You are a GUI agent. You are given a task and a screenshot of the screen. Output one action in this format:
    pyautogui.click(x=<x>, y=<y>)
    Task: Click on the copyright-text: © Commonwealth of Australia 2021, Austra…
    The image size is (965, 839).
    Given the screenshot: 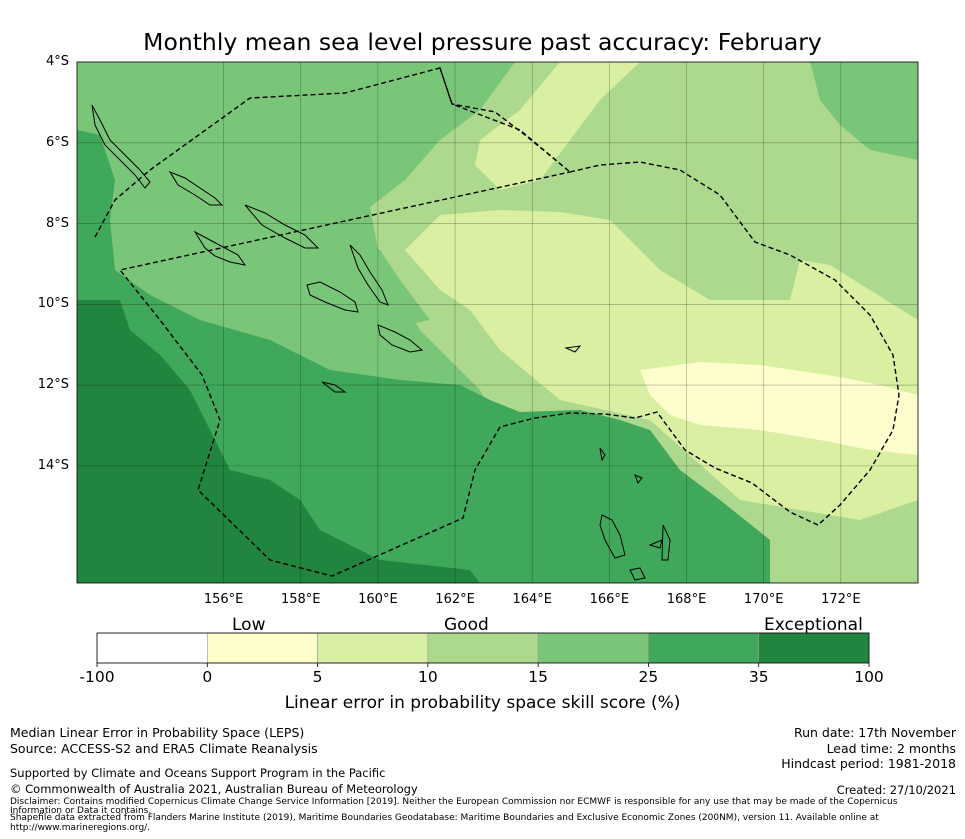 What is the action you would take?
    pyautogui.click(x=214, y=789)
    